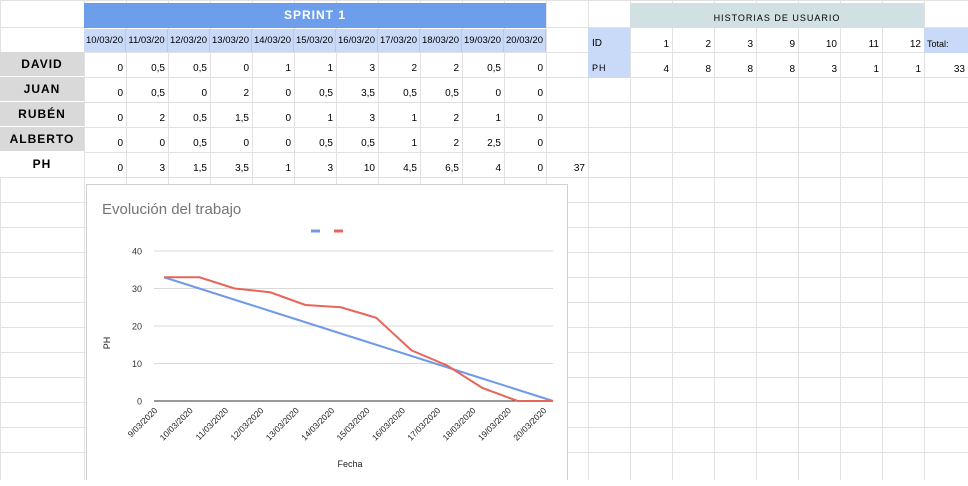 The width and height of the screenshot is (968, 486). What do you see at coordinates (42, 139) in the screenshot?
I see `member-name-cell: ALBERTO` at bounding box center [42, 139].